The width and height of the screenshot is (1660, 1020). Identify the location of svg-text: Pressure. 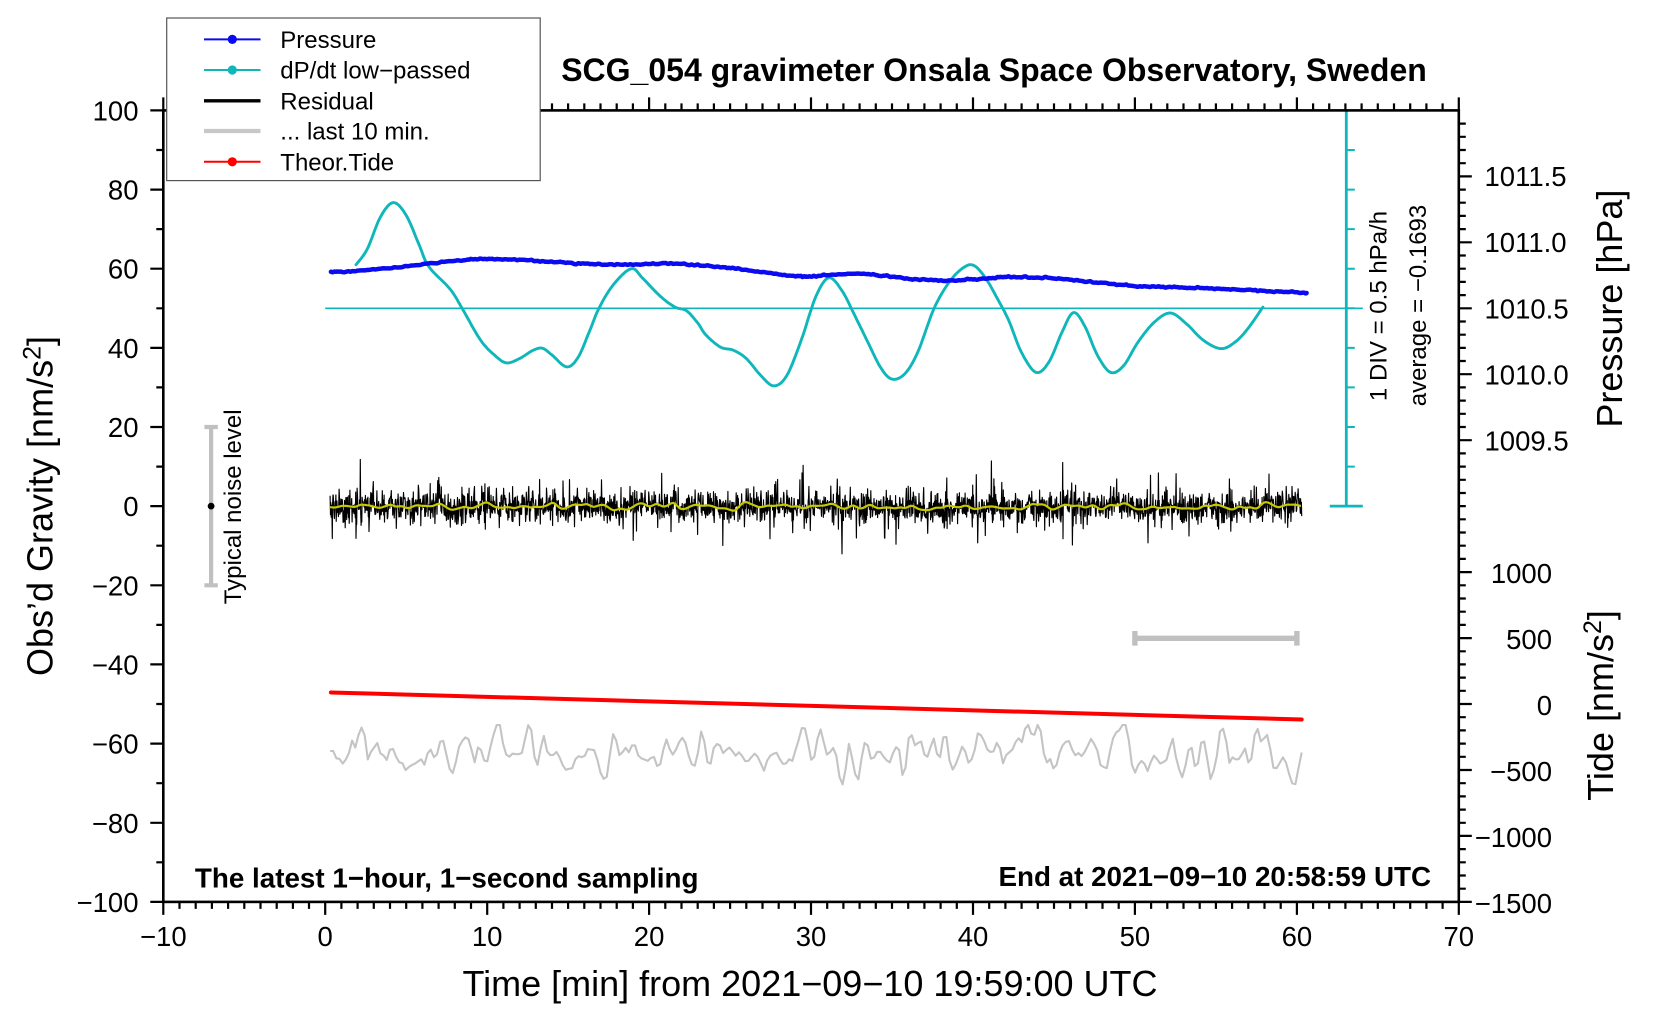
(328, 40).